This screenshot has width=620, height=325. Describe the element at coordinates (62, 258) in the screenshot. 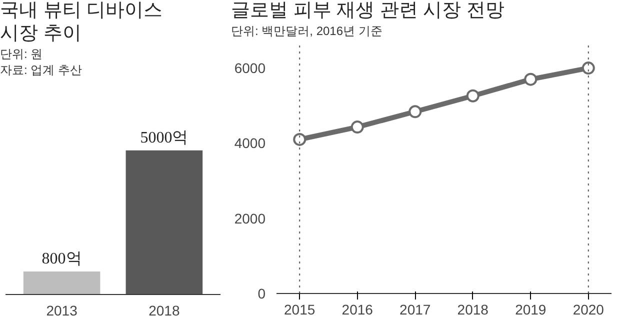

I see `data-label: 800억` at that location.